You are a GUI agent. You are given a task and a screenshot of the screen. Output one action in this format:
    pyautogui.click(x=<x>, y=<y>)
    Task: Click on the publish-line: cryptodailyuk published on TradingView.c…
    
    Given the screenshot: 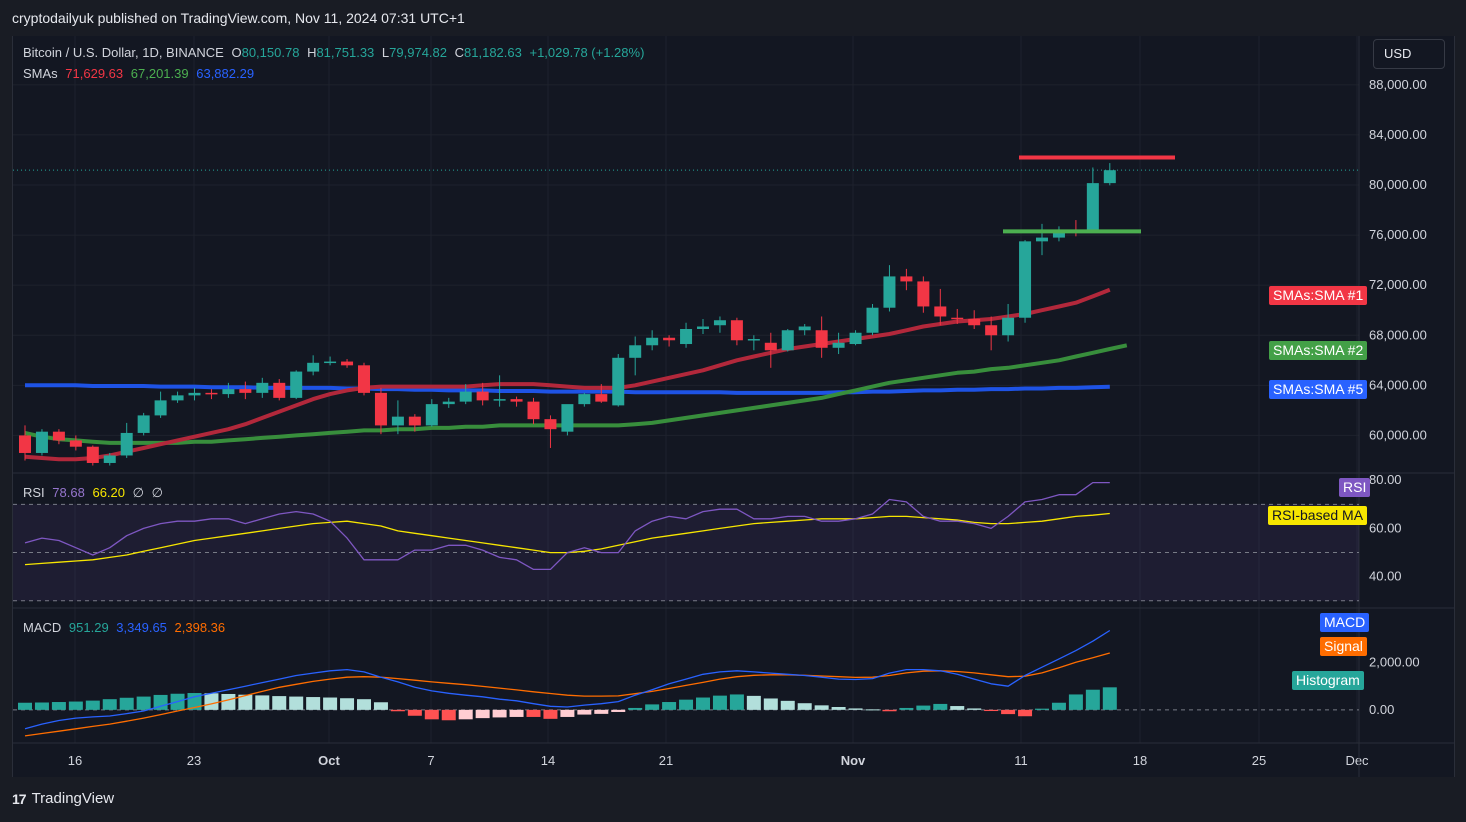 What is the action you would take?
    pyautogui.click(x=238, y=18)
    